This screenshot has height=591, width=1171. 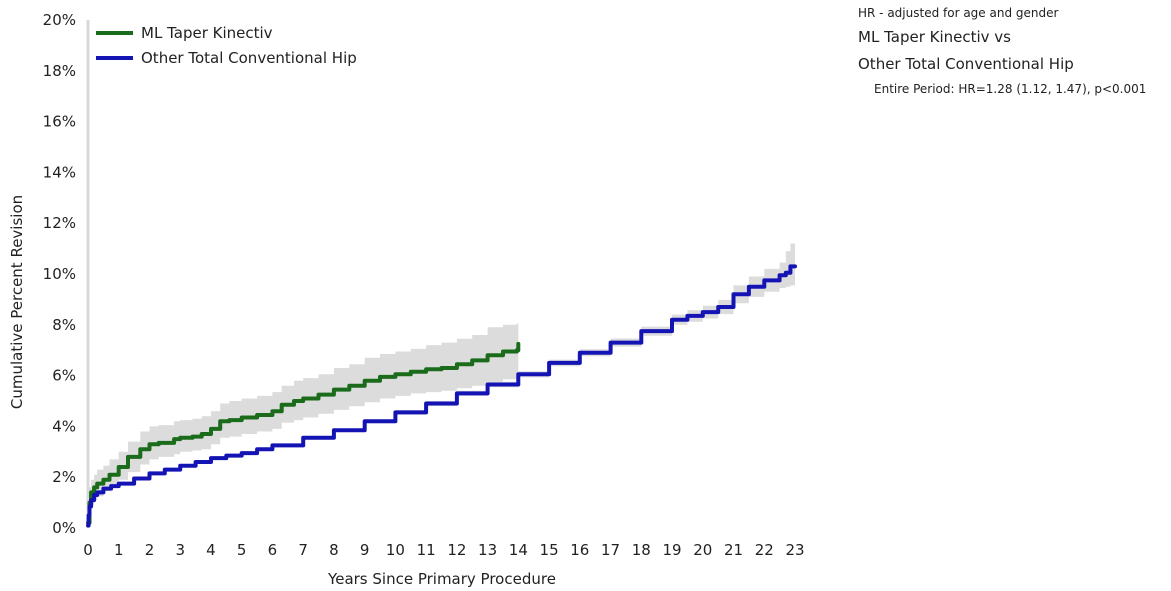 I want to click on y-tick-label: 10%, so click(x=59, y=274).